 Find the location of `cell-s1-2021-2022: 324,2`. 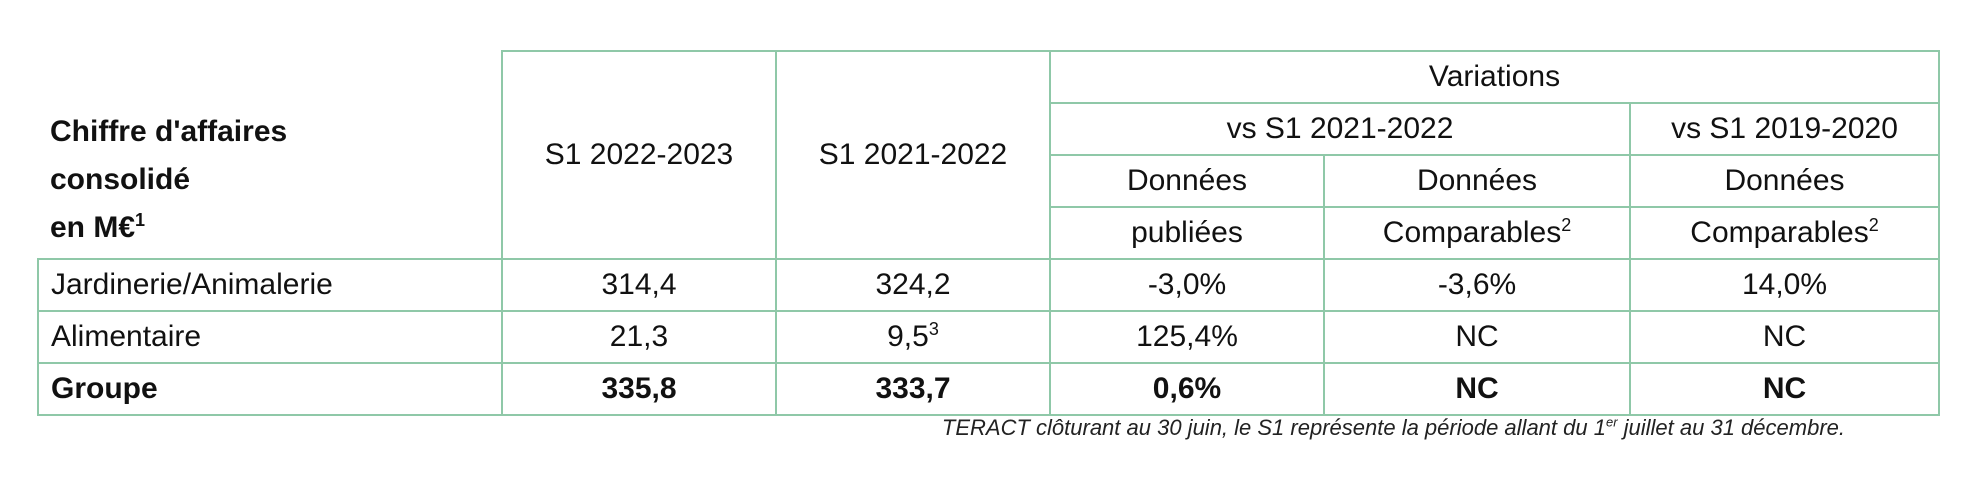

cell-s1-2021-2022: 324,2 is located at coordinates (913, 285).